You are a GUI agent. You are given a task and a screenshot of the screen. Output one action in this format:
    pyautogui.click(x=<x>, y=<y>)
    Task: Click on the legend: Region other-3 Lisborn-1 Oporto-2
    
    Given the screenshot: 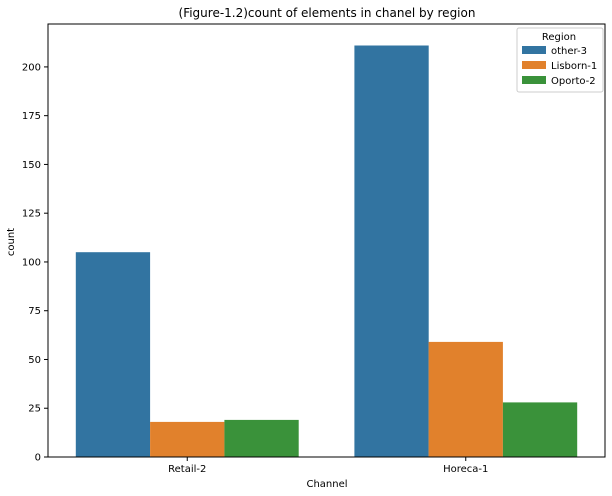 What is the action you would take?
    pyautogui.click(x=560, y=60)
    